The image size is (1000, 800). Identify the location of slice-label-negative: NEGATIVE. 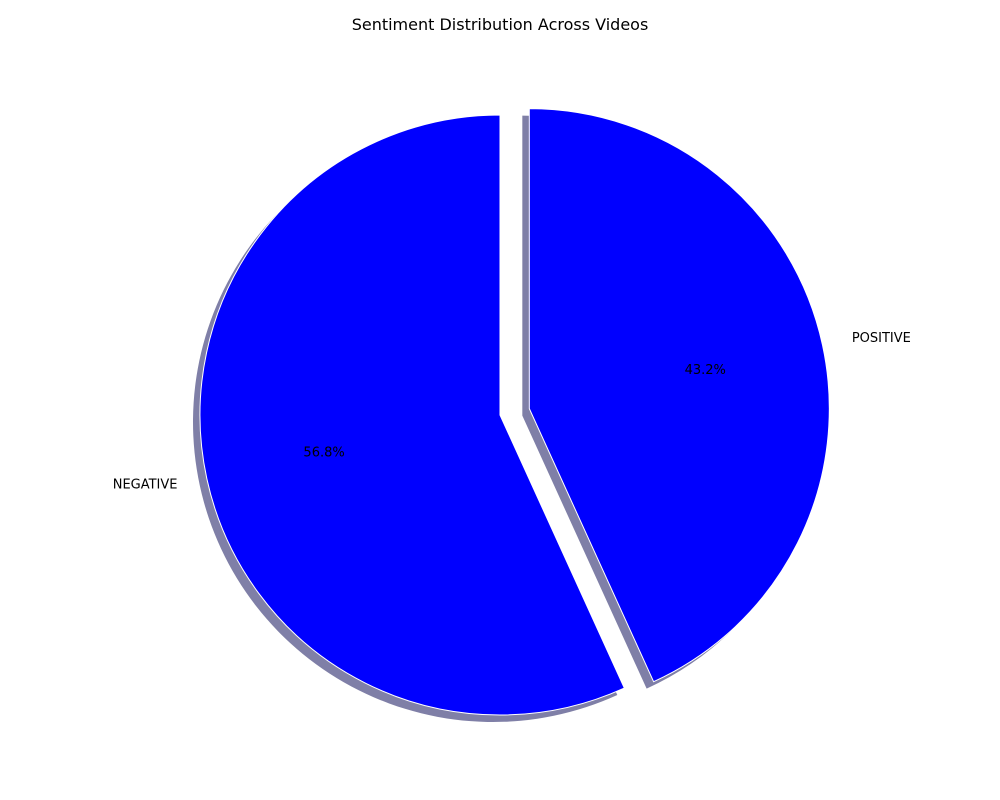
(145, 484).